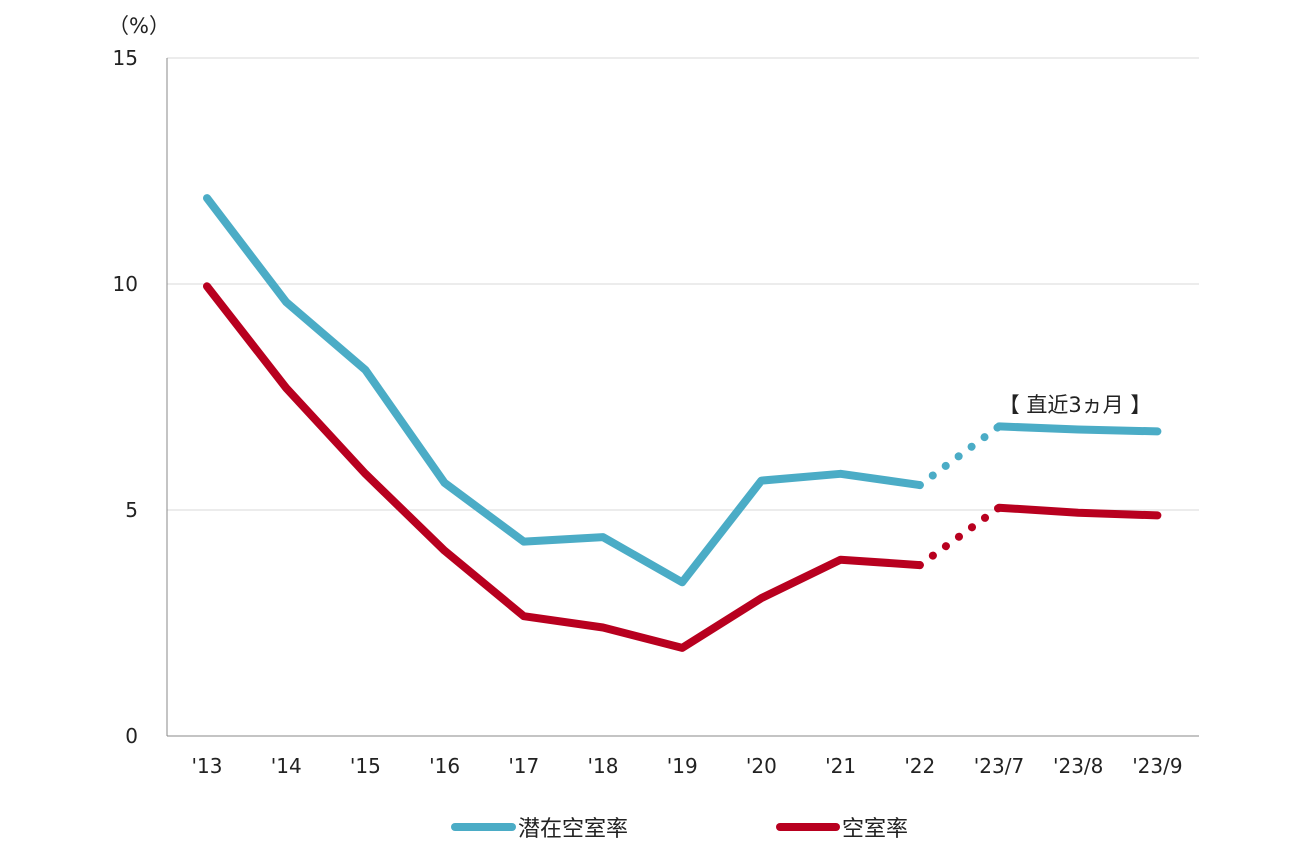 The width and height of the screenshot is (1298, 867). I want to click on y-tick-label-5: 5, so click(131, 510).